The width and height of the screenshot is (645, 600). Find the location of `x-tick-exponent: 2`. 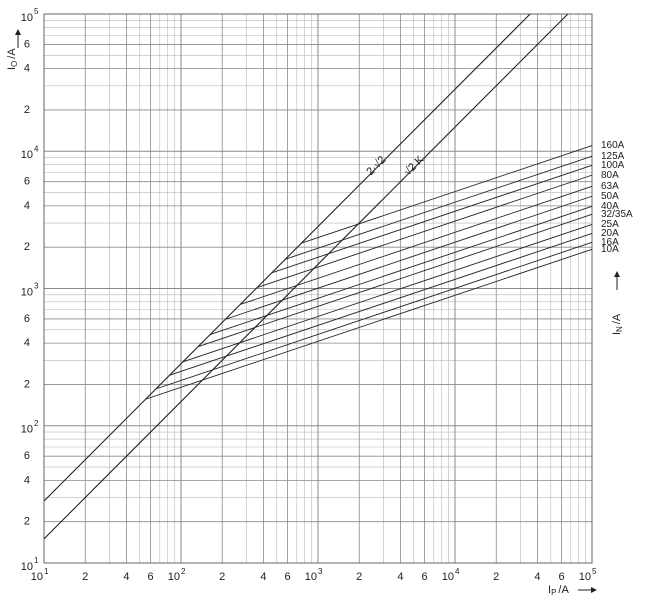

x-tick-exponent: 2 is located at coordinates (183, 571).